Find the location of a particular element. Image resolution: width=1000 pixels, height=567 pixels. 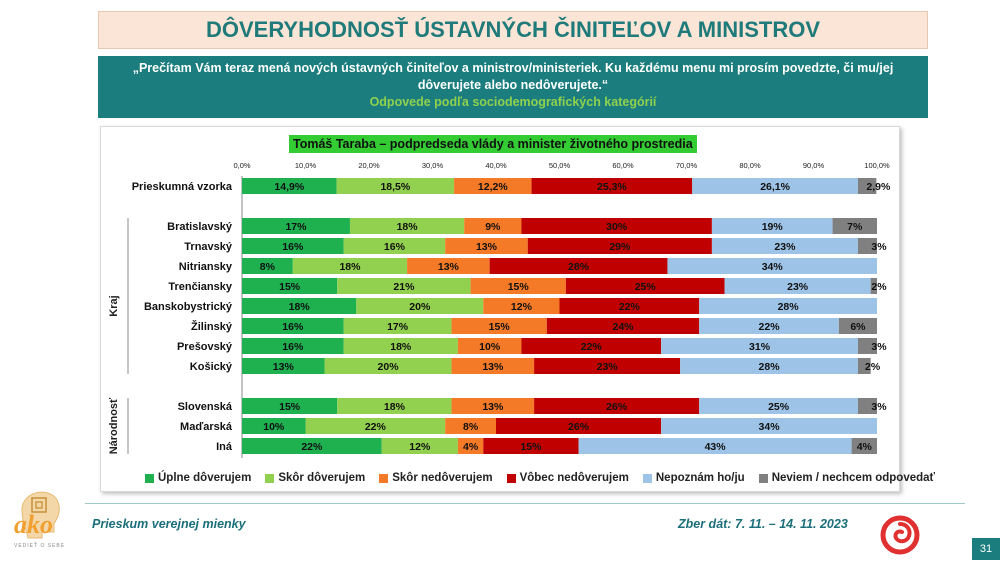

ako-logo-tagline: VEDIEŤ O SEBE is located at coordinates (40, 546).